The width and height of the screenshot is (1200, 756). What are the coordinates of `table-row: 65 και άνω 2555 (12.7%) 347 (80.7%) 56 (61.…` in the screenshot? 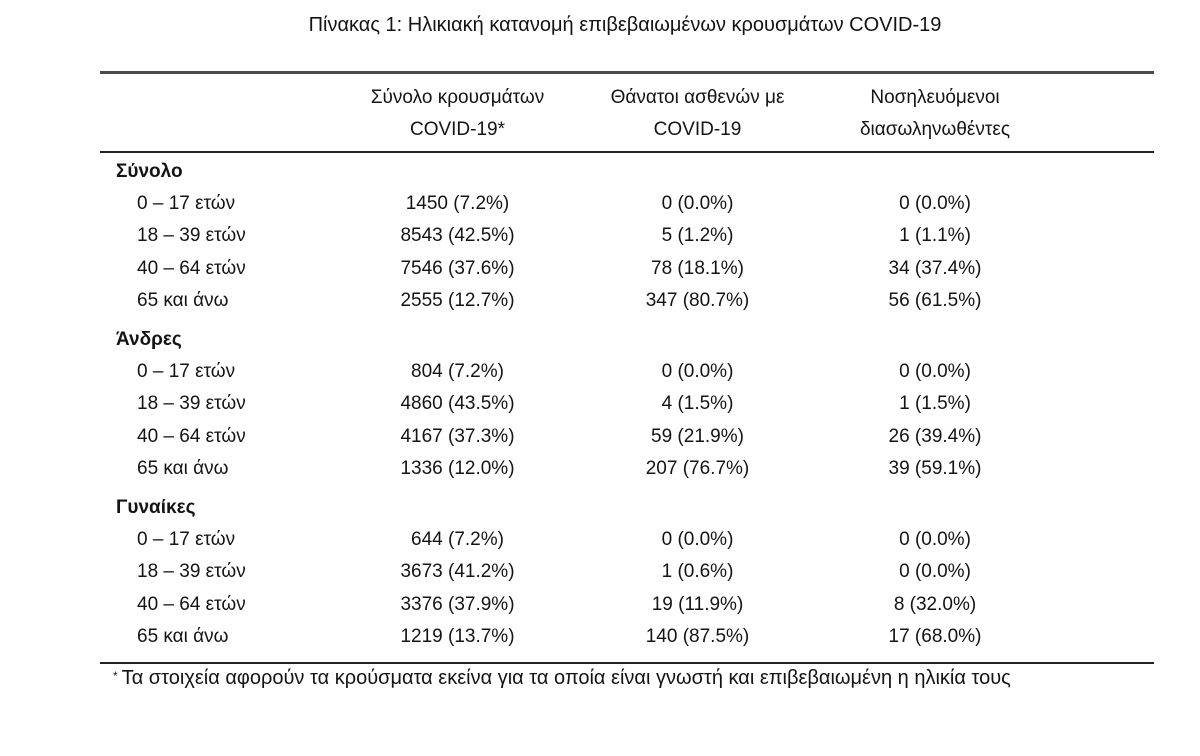 It's located at (600, 301).